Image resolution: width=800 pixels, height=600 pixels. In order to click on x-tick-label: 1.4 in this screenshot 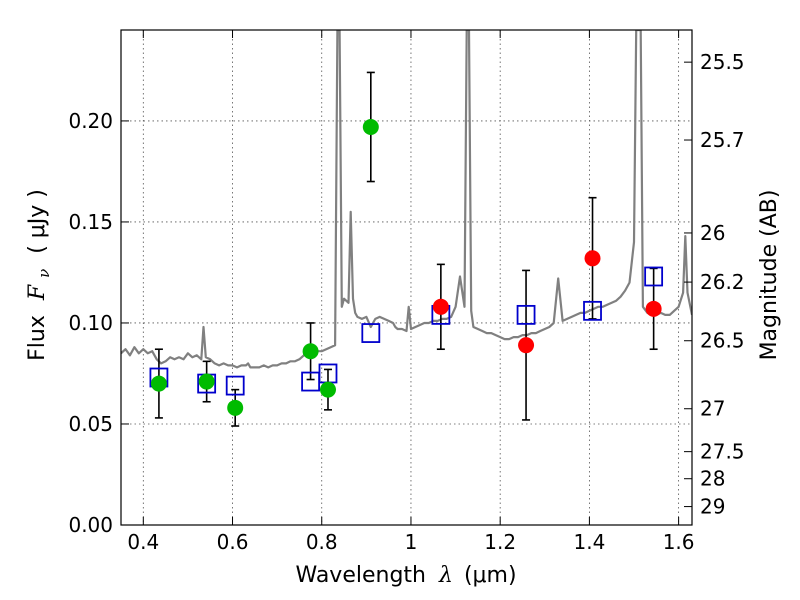, I will do `click(589, 542)`.